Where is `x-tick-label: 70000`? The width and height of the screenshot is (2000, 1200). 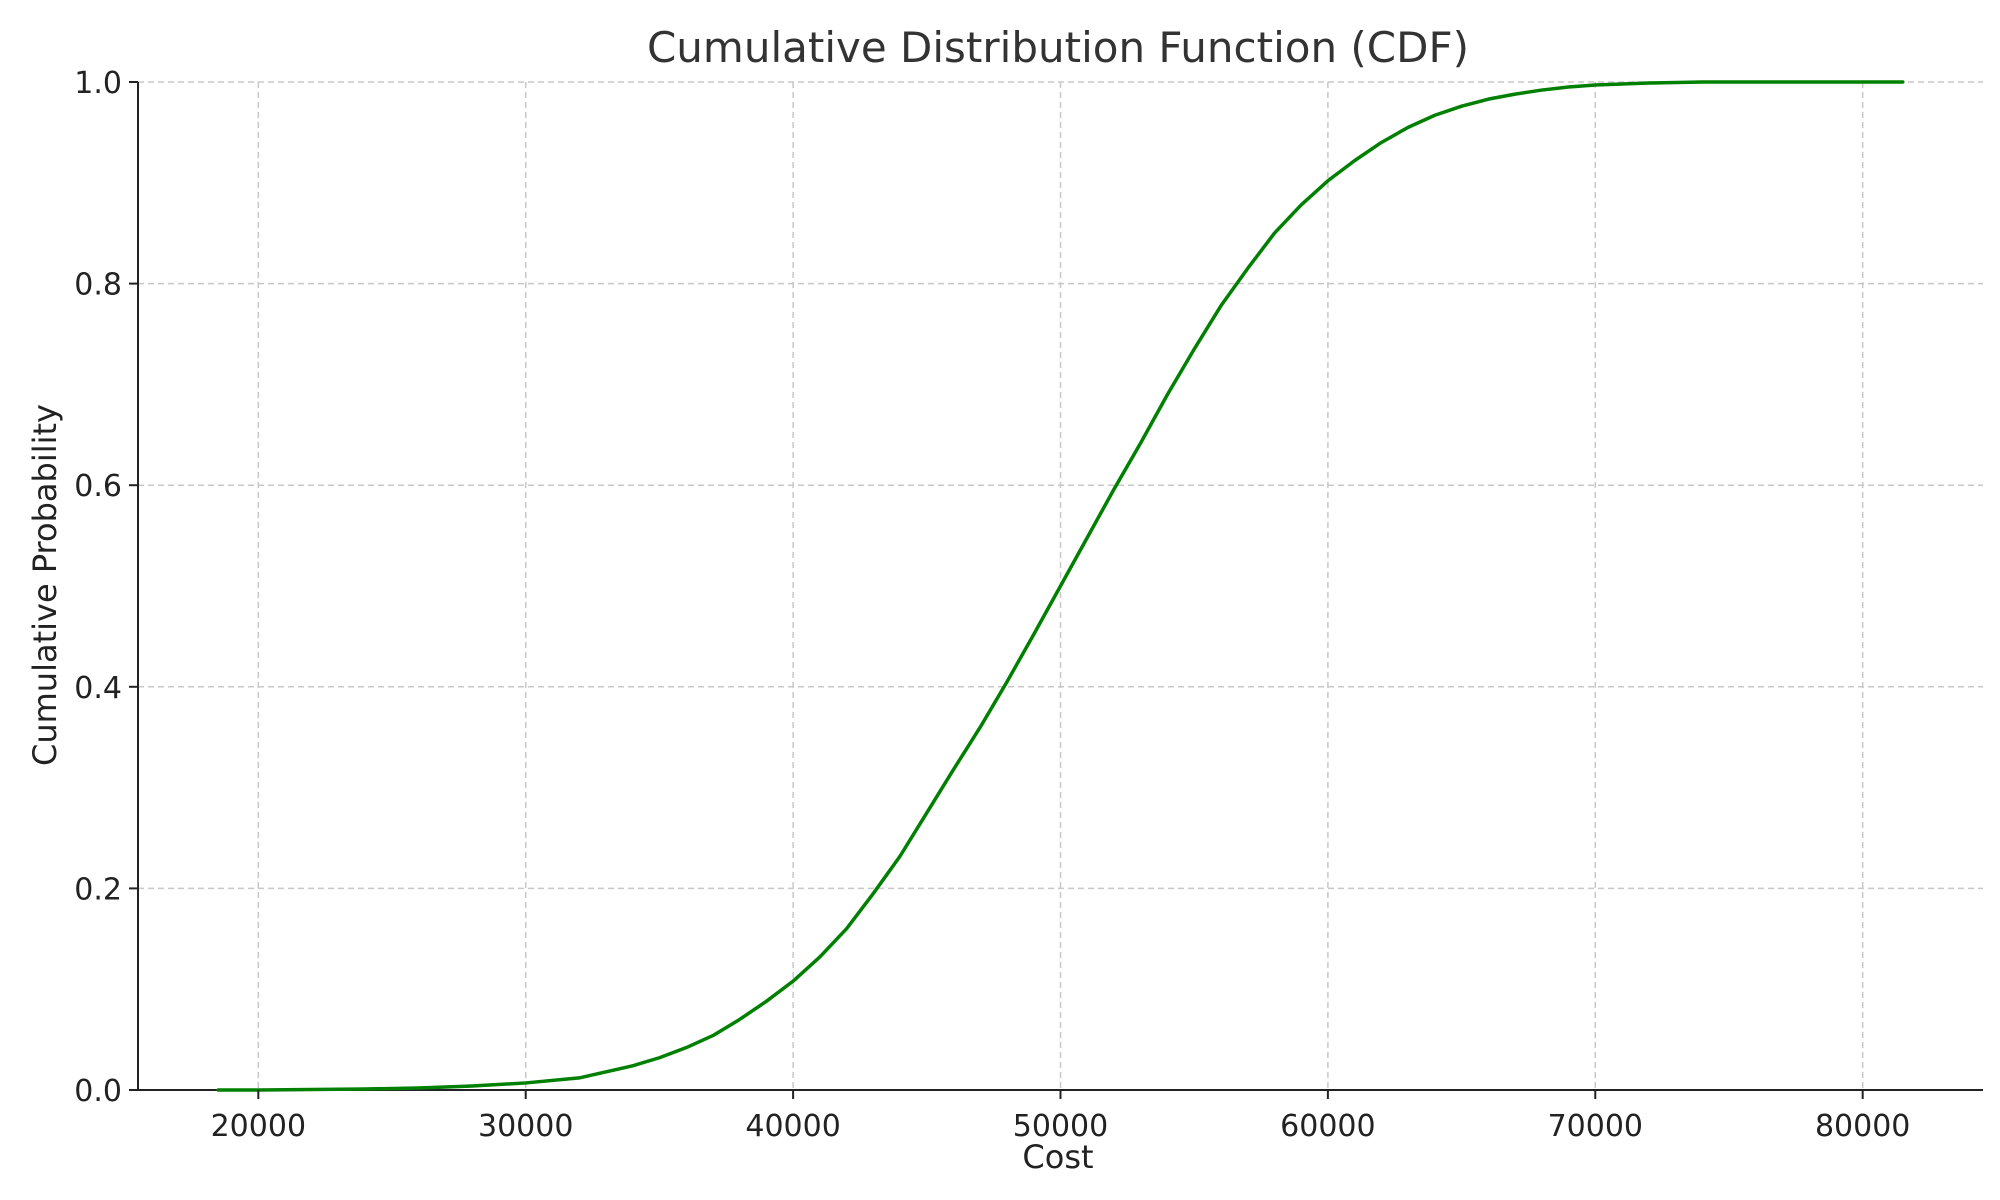
x-tick-label: 70000 is located at coordinates (1595, 1126).